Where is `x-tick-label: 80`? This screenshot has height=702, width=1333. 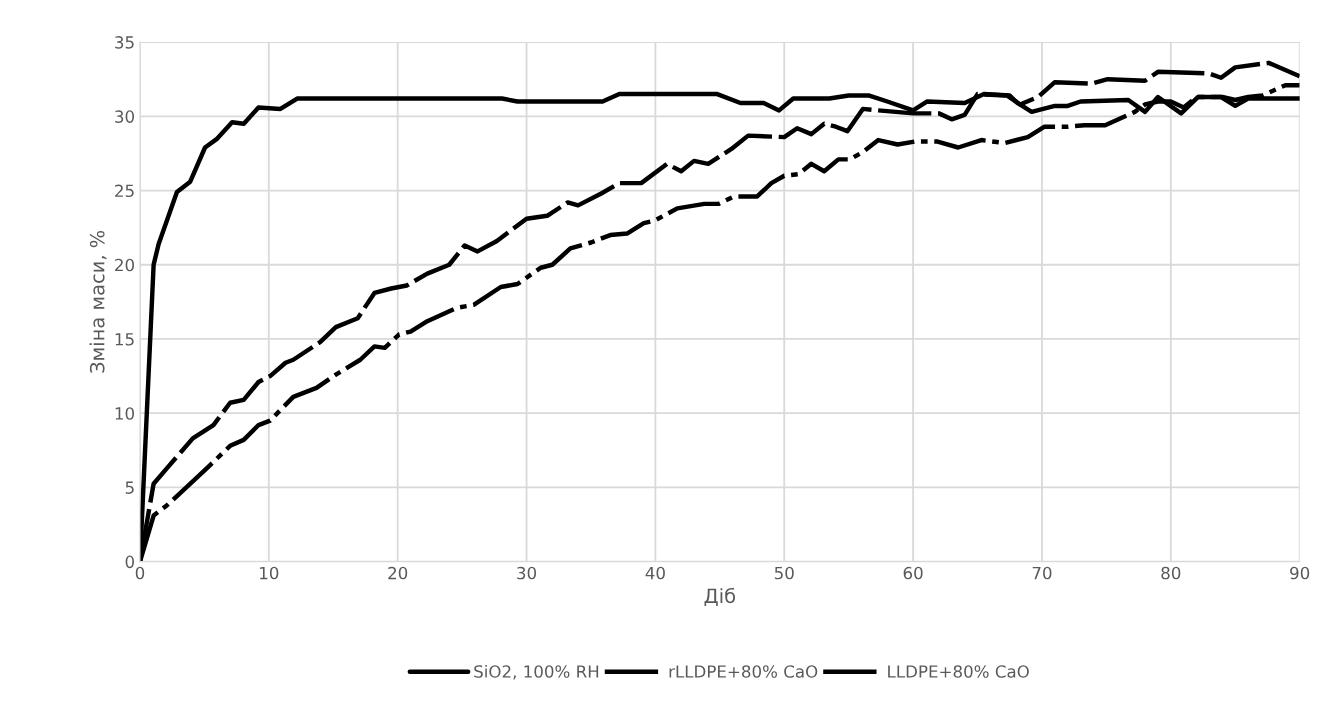 x-tick-label: 80 is located at coordinates (1171, 573).